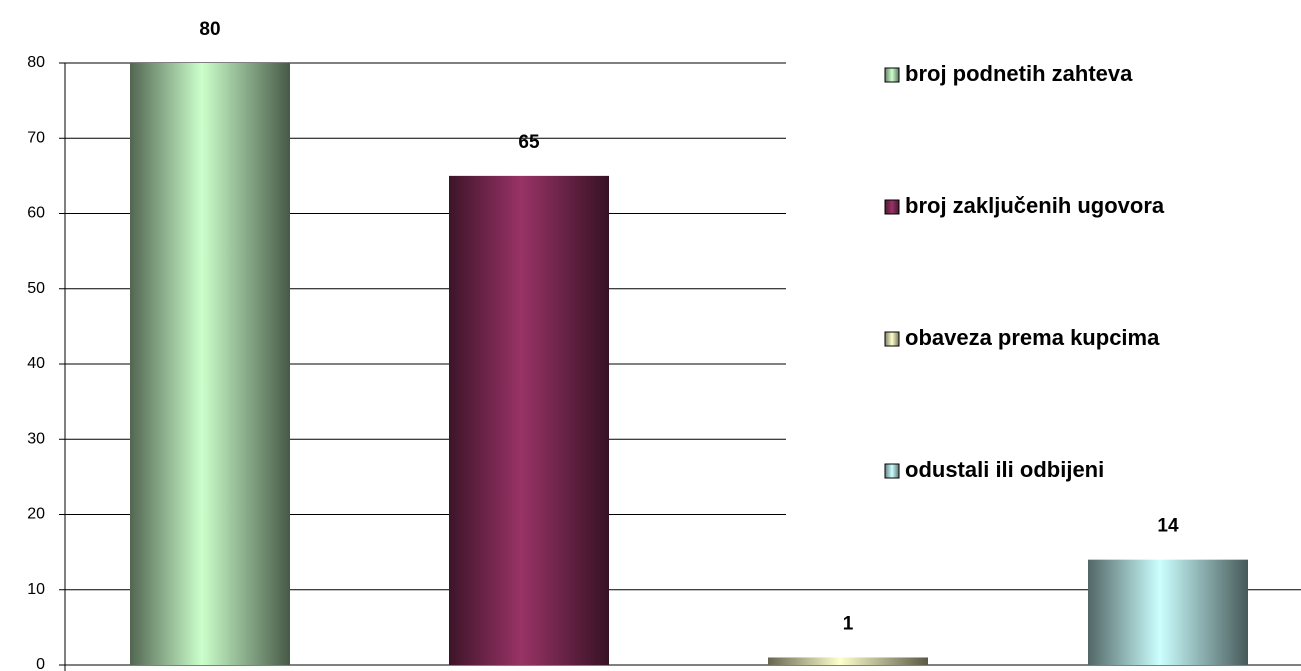 This screenshot has height=671, width=1301. Describe the element at coordinates (36, 438) in the screenshot. I see `y-tick-label: 30` at that location.